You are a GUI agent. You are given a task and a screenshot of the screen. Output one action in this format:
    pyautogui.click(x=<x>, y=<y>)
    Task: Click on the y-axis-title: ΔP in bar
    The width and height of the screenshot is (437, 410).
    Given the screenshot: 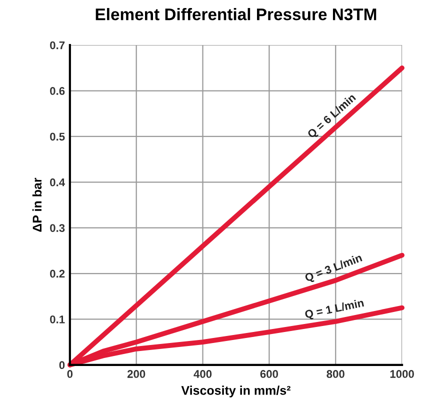 What is the action you would take?
    pyautogui.click(x=37, y=205)
    